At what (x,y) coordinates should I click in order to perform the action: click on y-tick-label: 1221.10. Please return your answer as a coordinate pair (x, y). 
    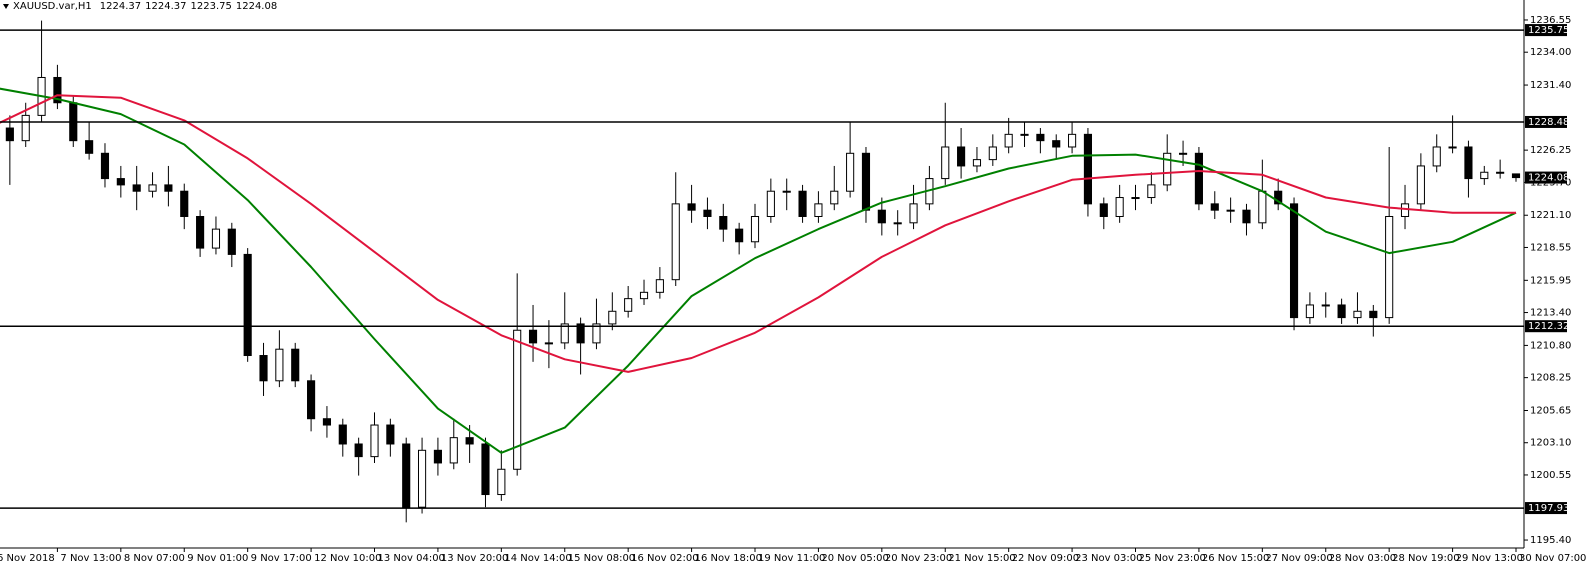
    Looking at the image, I should click on (1550, 215).